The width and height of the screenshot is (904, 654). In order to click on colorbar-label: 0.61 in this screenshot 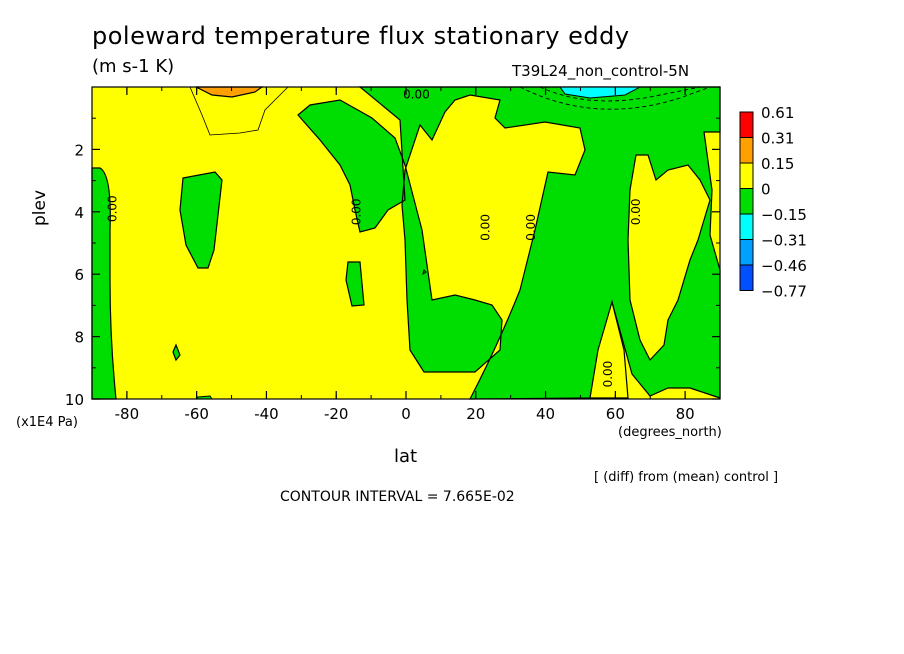, I will do `click(777, 113)`.